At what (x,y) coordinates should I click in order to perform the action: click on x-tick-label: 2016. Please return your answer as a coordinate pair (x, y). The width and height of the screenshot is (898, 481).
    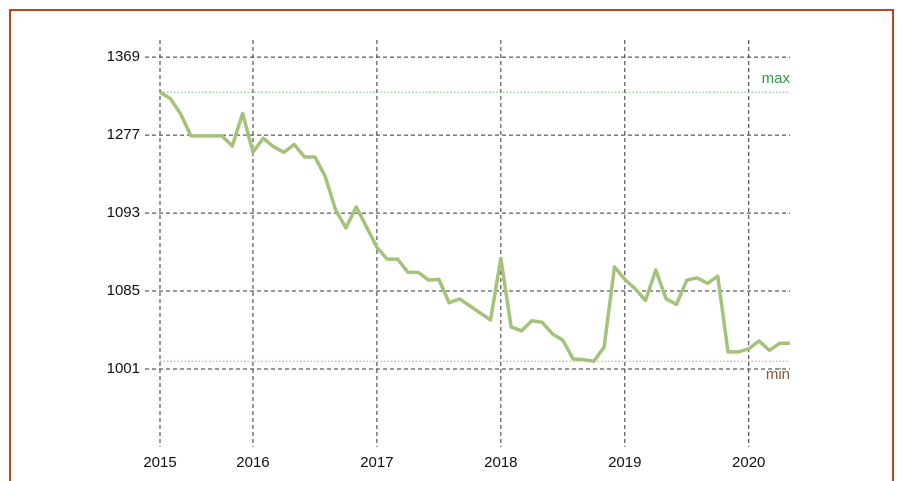
    Looking at the image, I should click on (252, 462).